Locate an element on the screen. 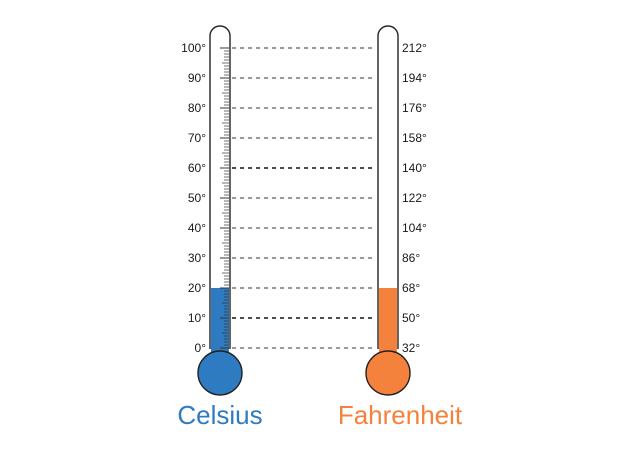 The image size is (644, 453). fahrenheit-tick-labels: 212° 194° 176° 158° 140° 122° 104° 86° 68° 50° 32° is located at coordinates (414, 198).